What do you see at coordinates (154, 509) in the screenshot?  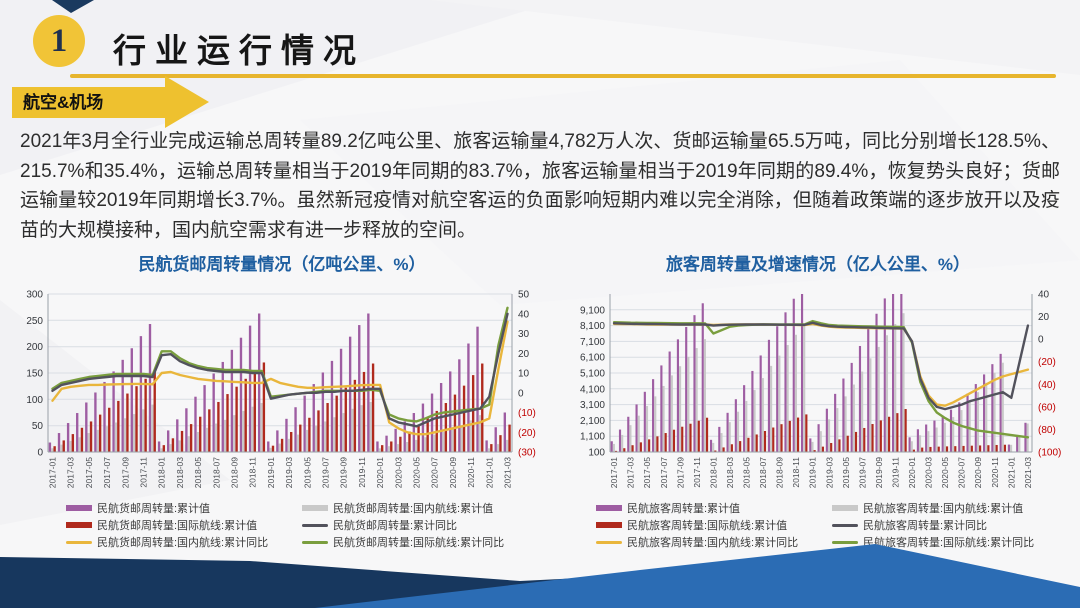 I see `legend-label: 民航货邮周转量:累计值` at bounding box center [154, 509].